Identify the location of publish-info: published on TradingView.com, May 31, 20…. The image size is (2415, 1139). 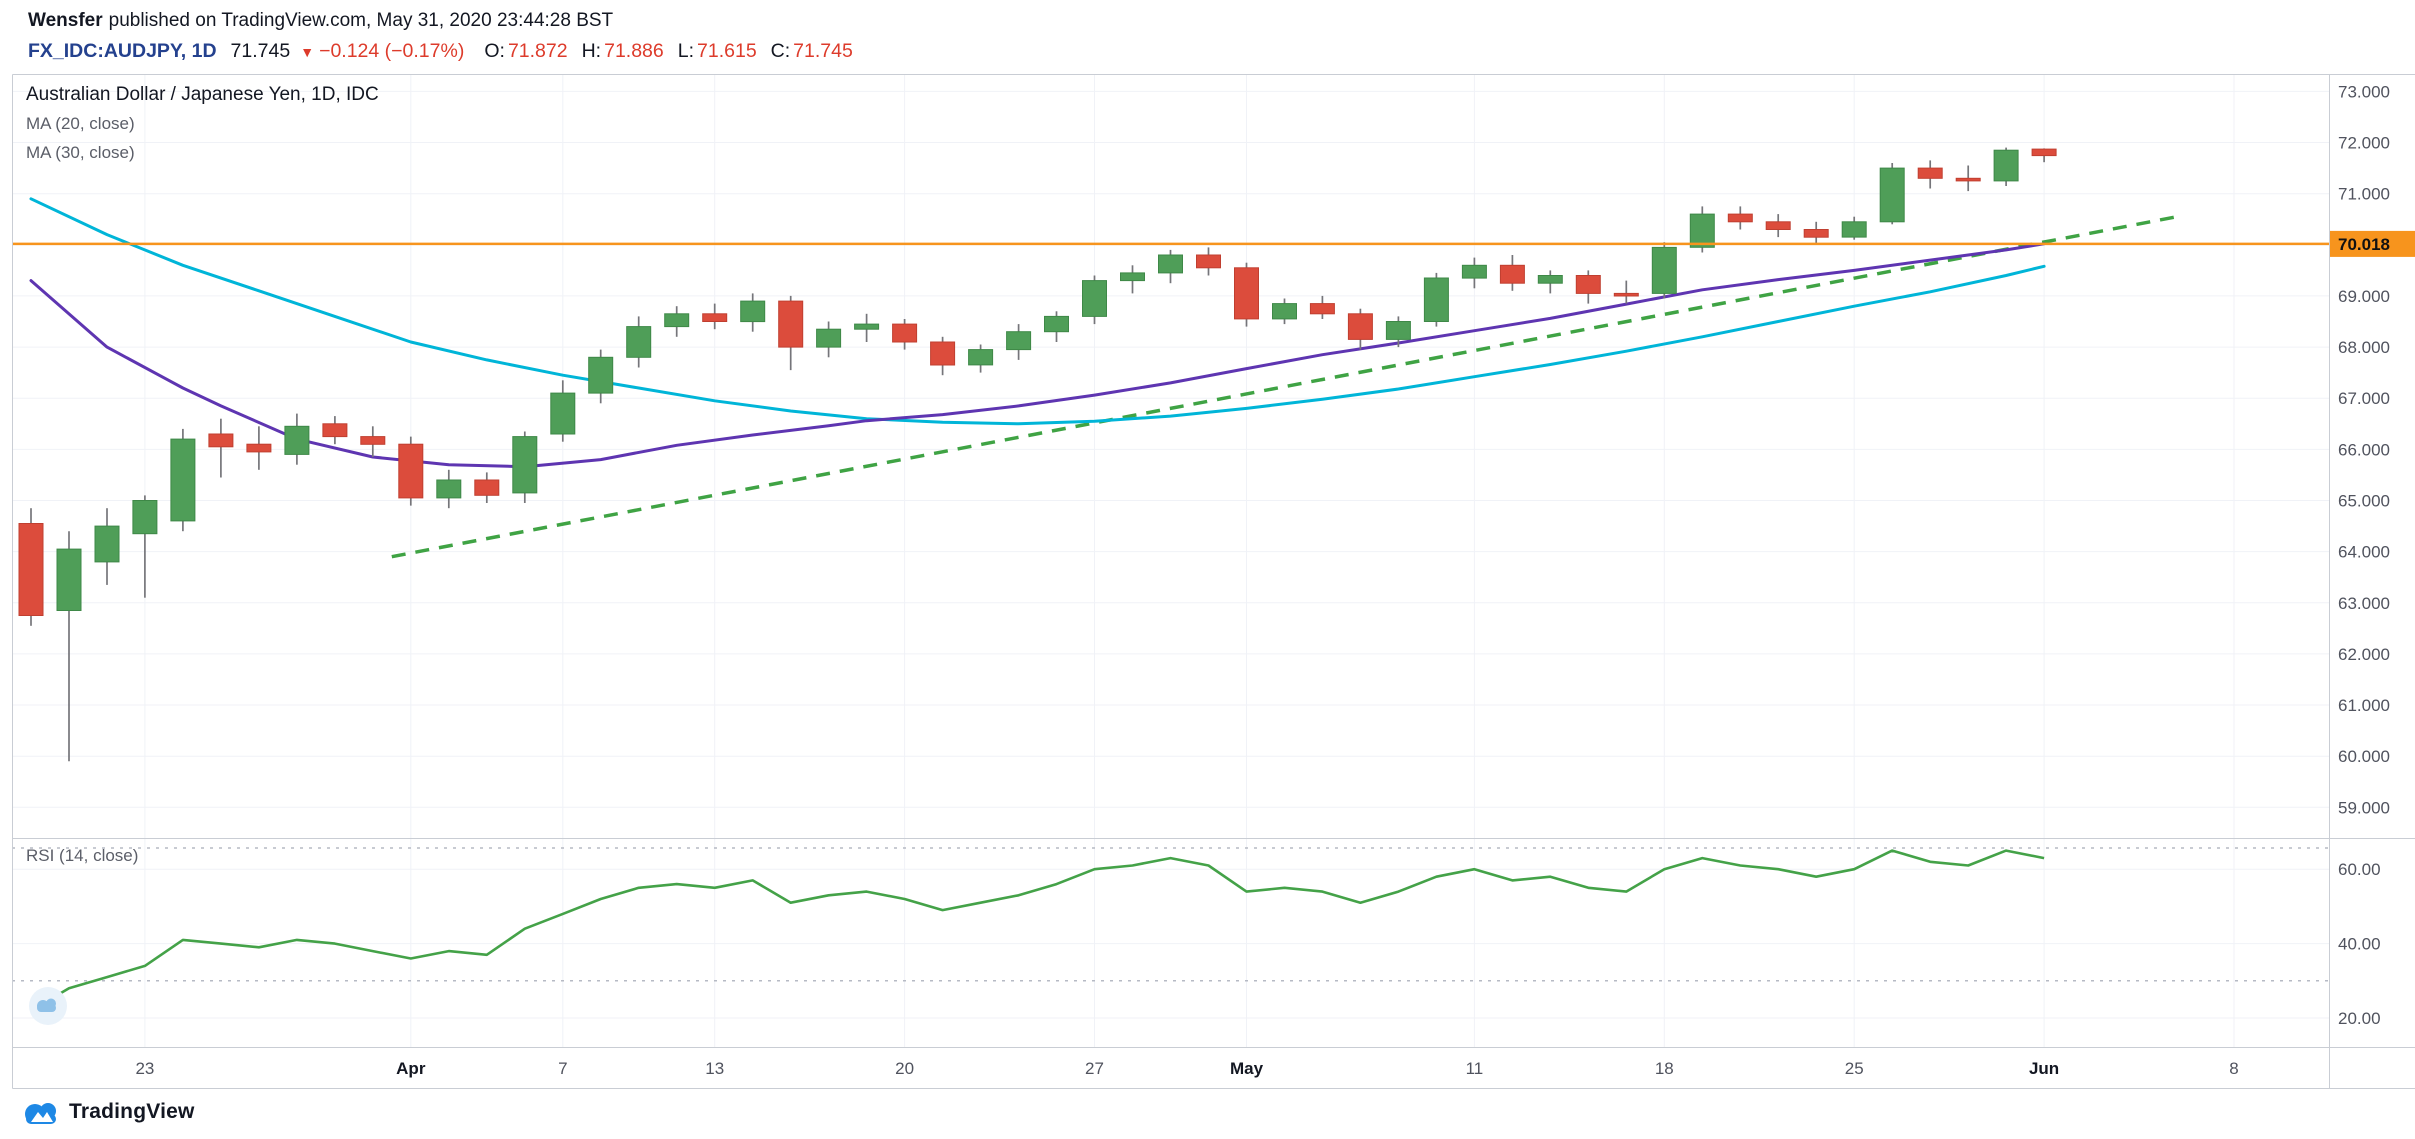
(361, 20).